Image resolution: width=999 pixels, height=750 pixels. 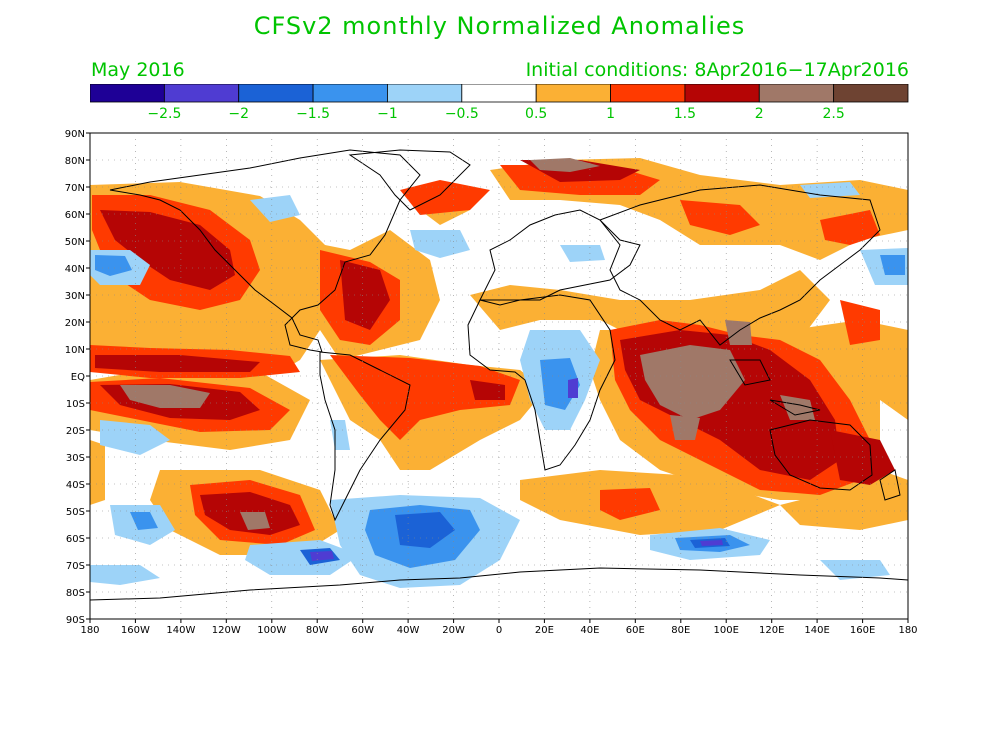 I want to click on colorbar-tick-label: −2.5, so click(x=164, y=114).